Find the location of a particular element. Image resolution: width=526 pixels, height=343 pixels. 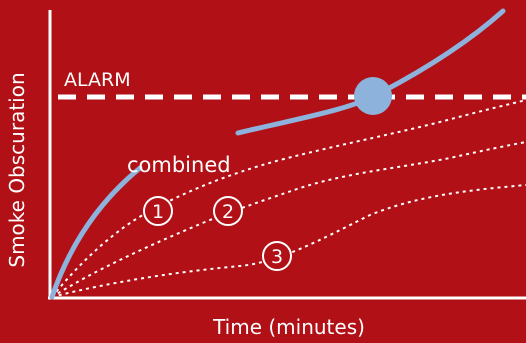

y-axis-label: Smoke Obscuration is located at coordinates (17, 169).